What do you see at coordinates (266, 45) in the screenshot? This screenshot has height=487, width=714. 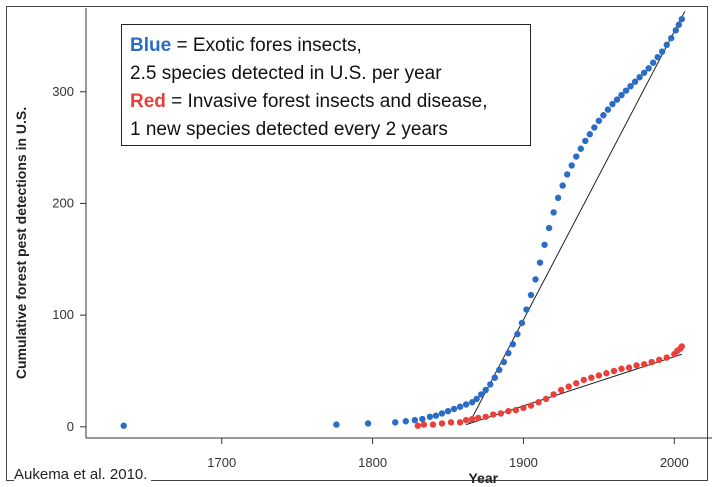 I see `legend-text-blue: = Exotic fores insects,` at bounding box center [266, 45].